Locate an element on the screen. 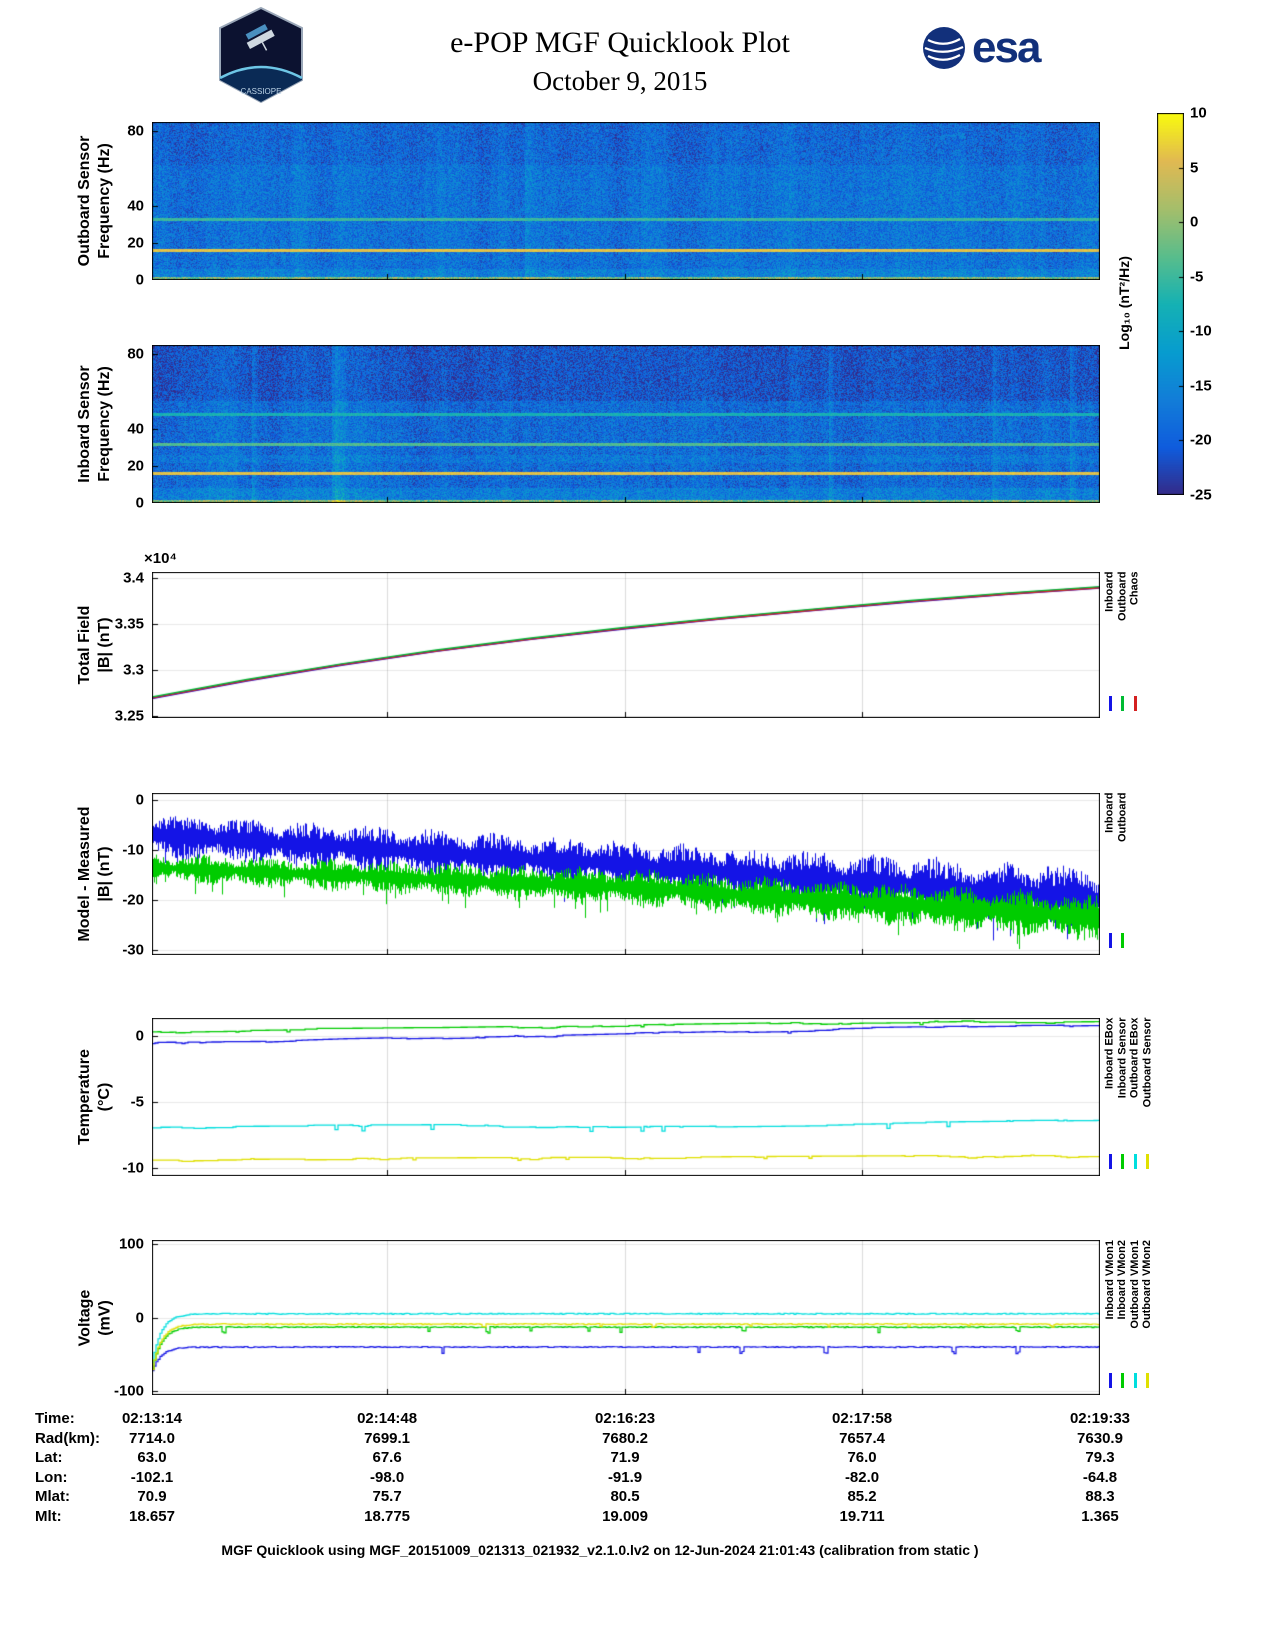 This screenshot has height=1650, width=1275. legend-label: Inboard VMon2 is located at coordinates (1122, 1279).